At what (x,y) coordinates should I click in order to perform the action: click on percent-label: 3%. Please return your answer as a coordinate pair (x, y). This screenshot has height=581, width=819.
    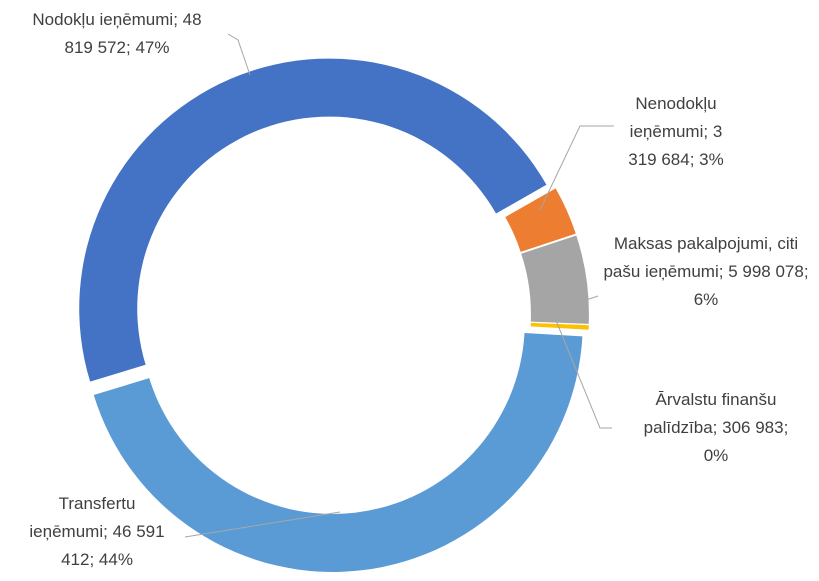
    Looking at the image, I should click on (711, 159).